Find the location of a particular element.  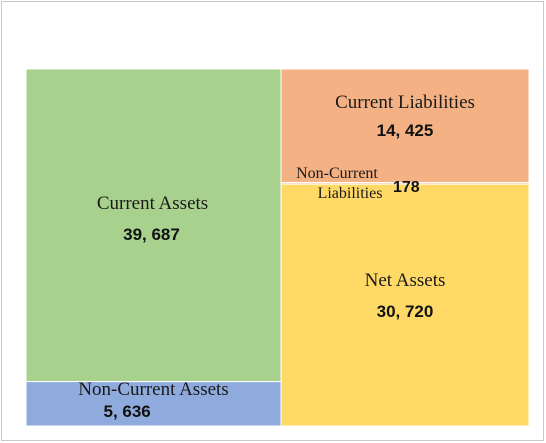

non-current-assets-label: Non-Current Assets is located at coordinates (153, 389).